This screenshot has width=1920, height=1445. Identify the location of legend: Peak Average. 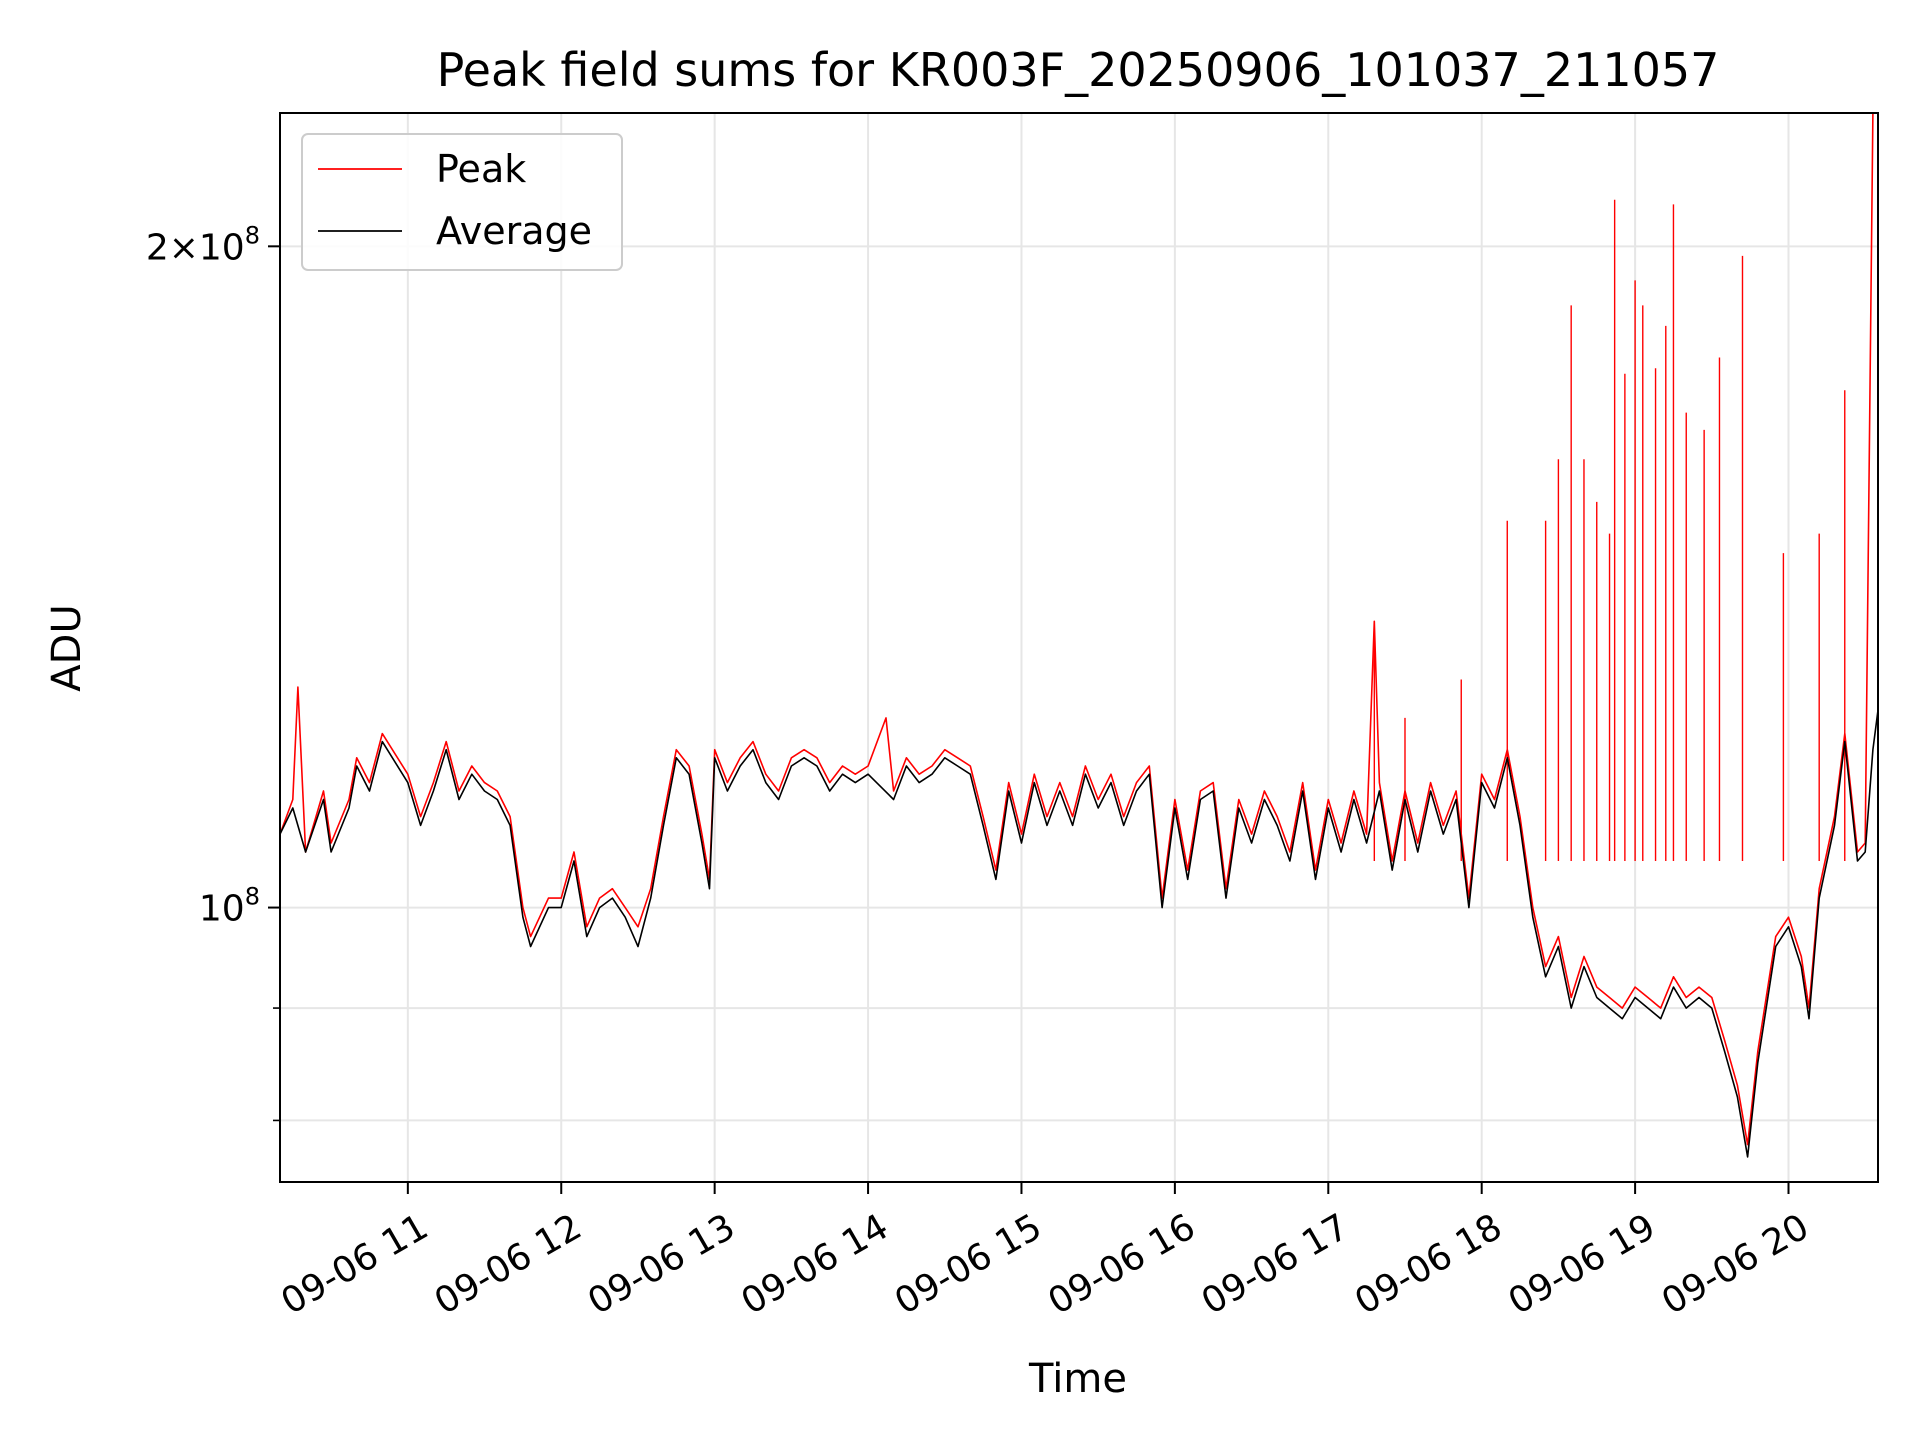
(462, 202).